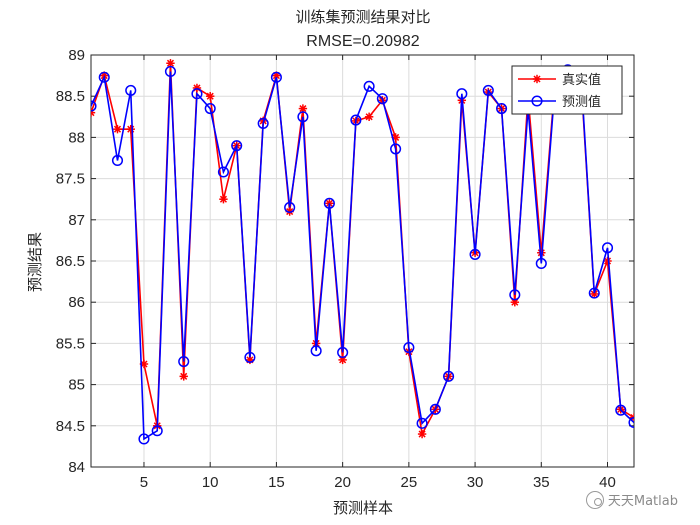  What do you see at coordinates (76, 302) in the screenshot?
I see `y-tick-label: 86` at bounding box center [76, 302].